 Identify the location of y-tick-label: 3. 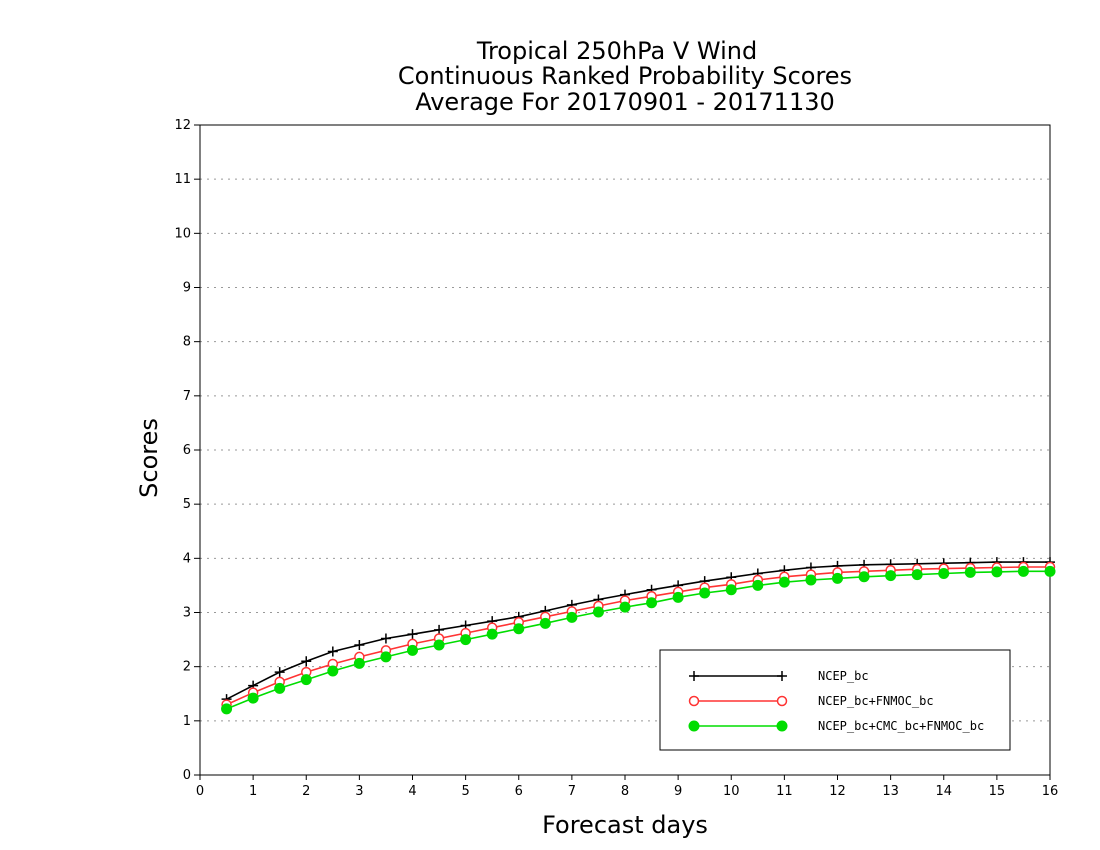
(187, 613).